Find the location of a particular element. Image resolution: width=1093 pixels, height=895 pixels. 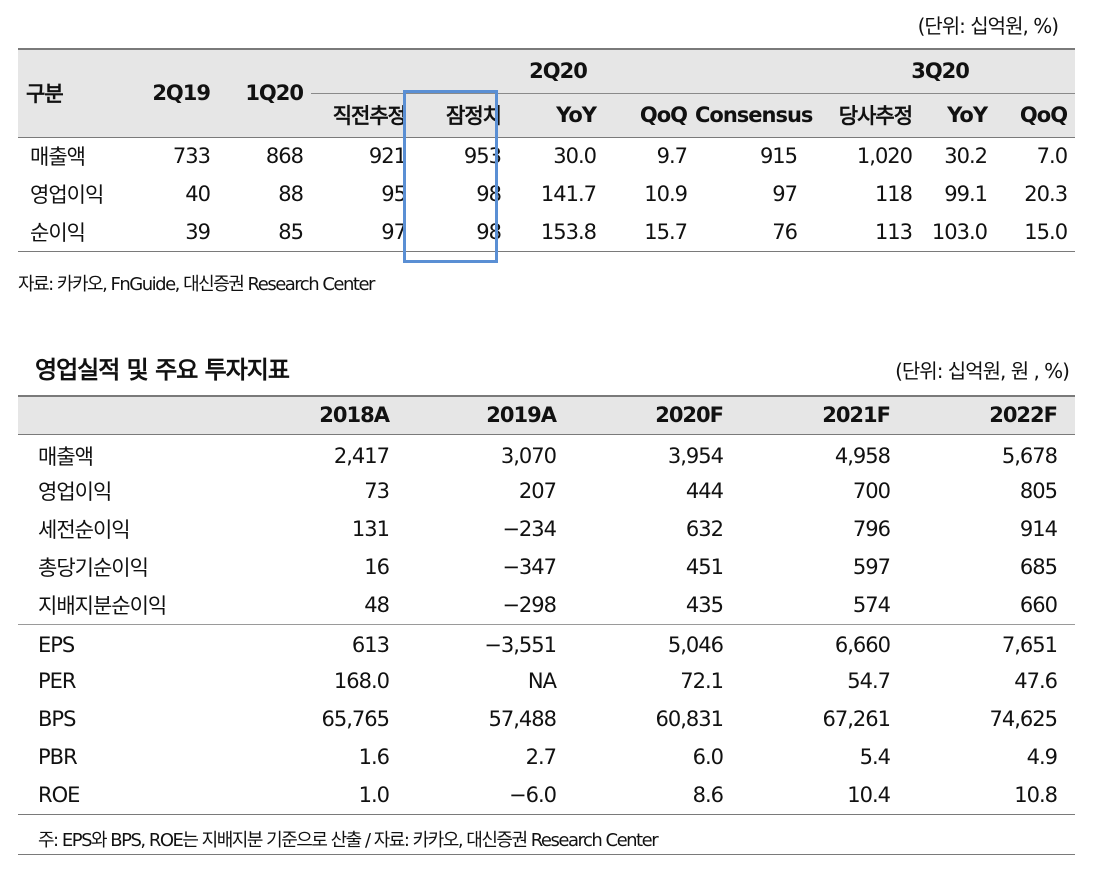

row-label: 영업이익 is located at coordinates (67, 195).